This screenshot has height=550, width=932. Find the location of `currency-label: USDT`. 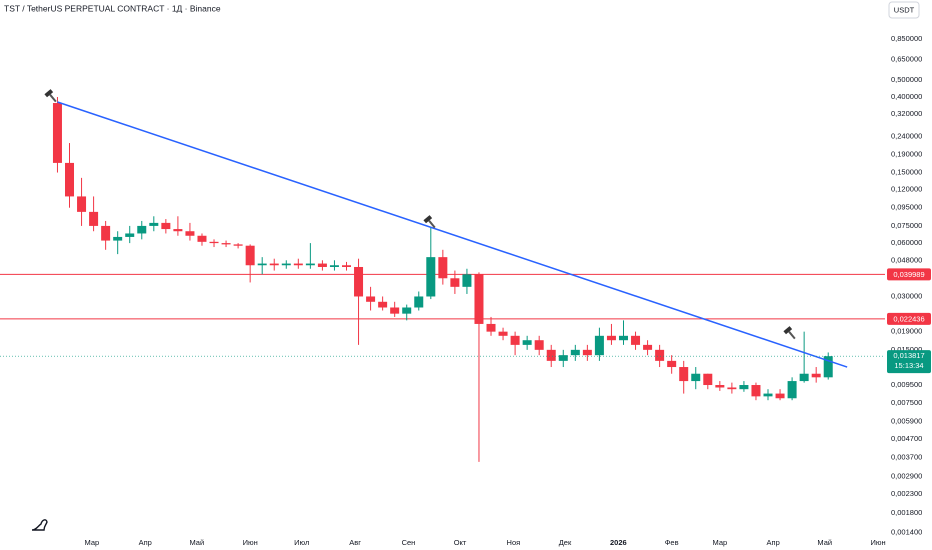

currency-label: USDT is located at coordinates (904, 9).